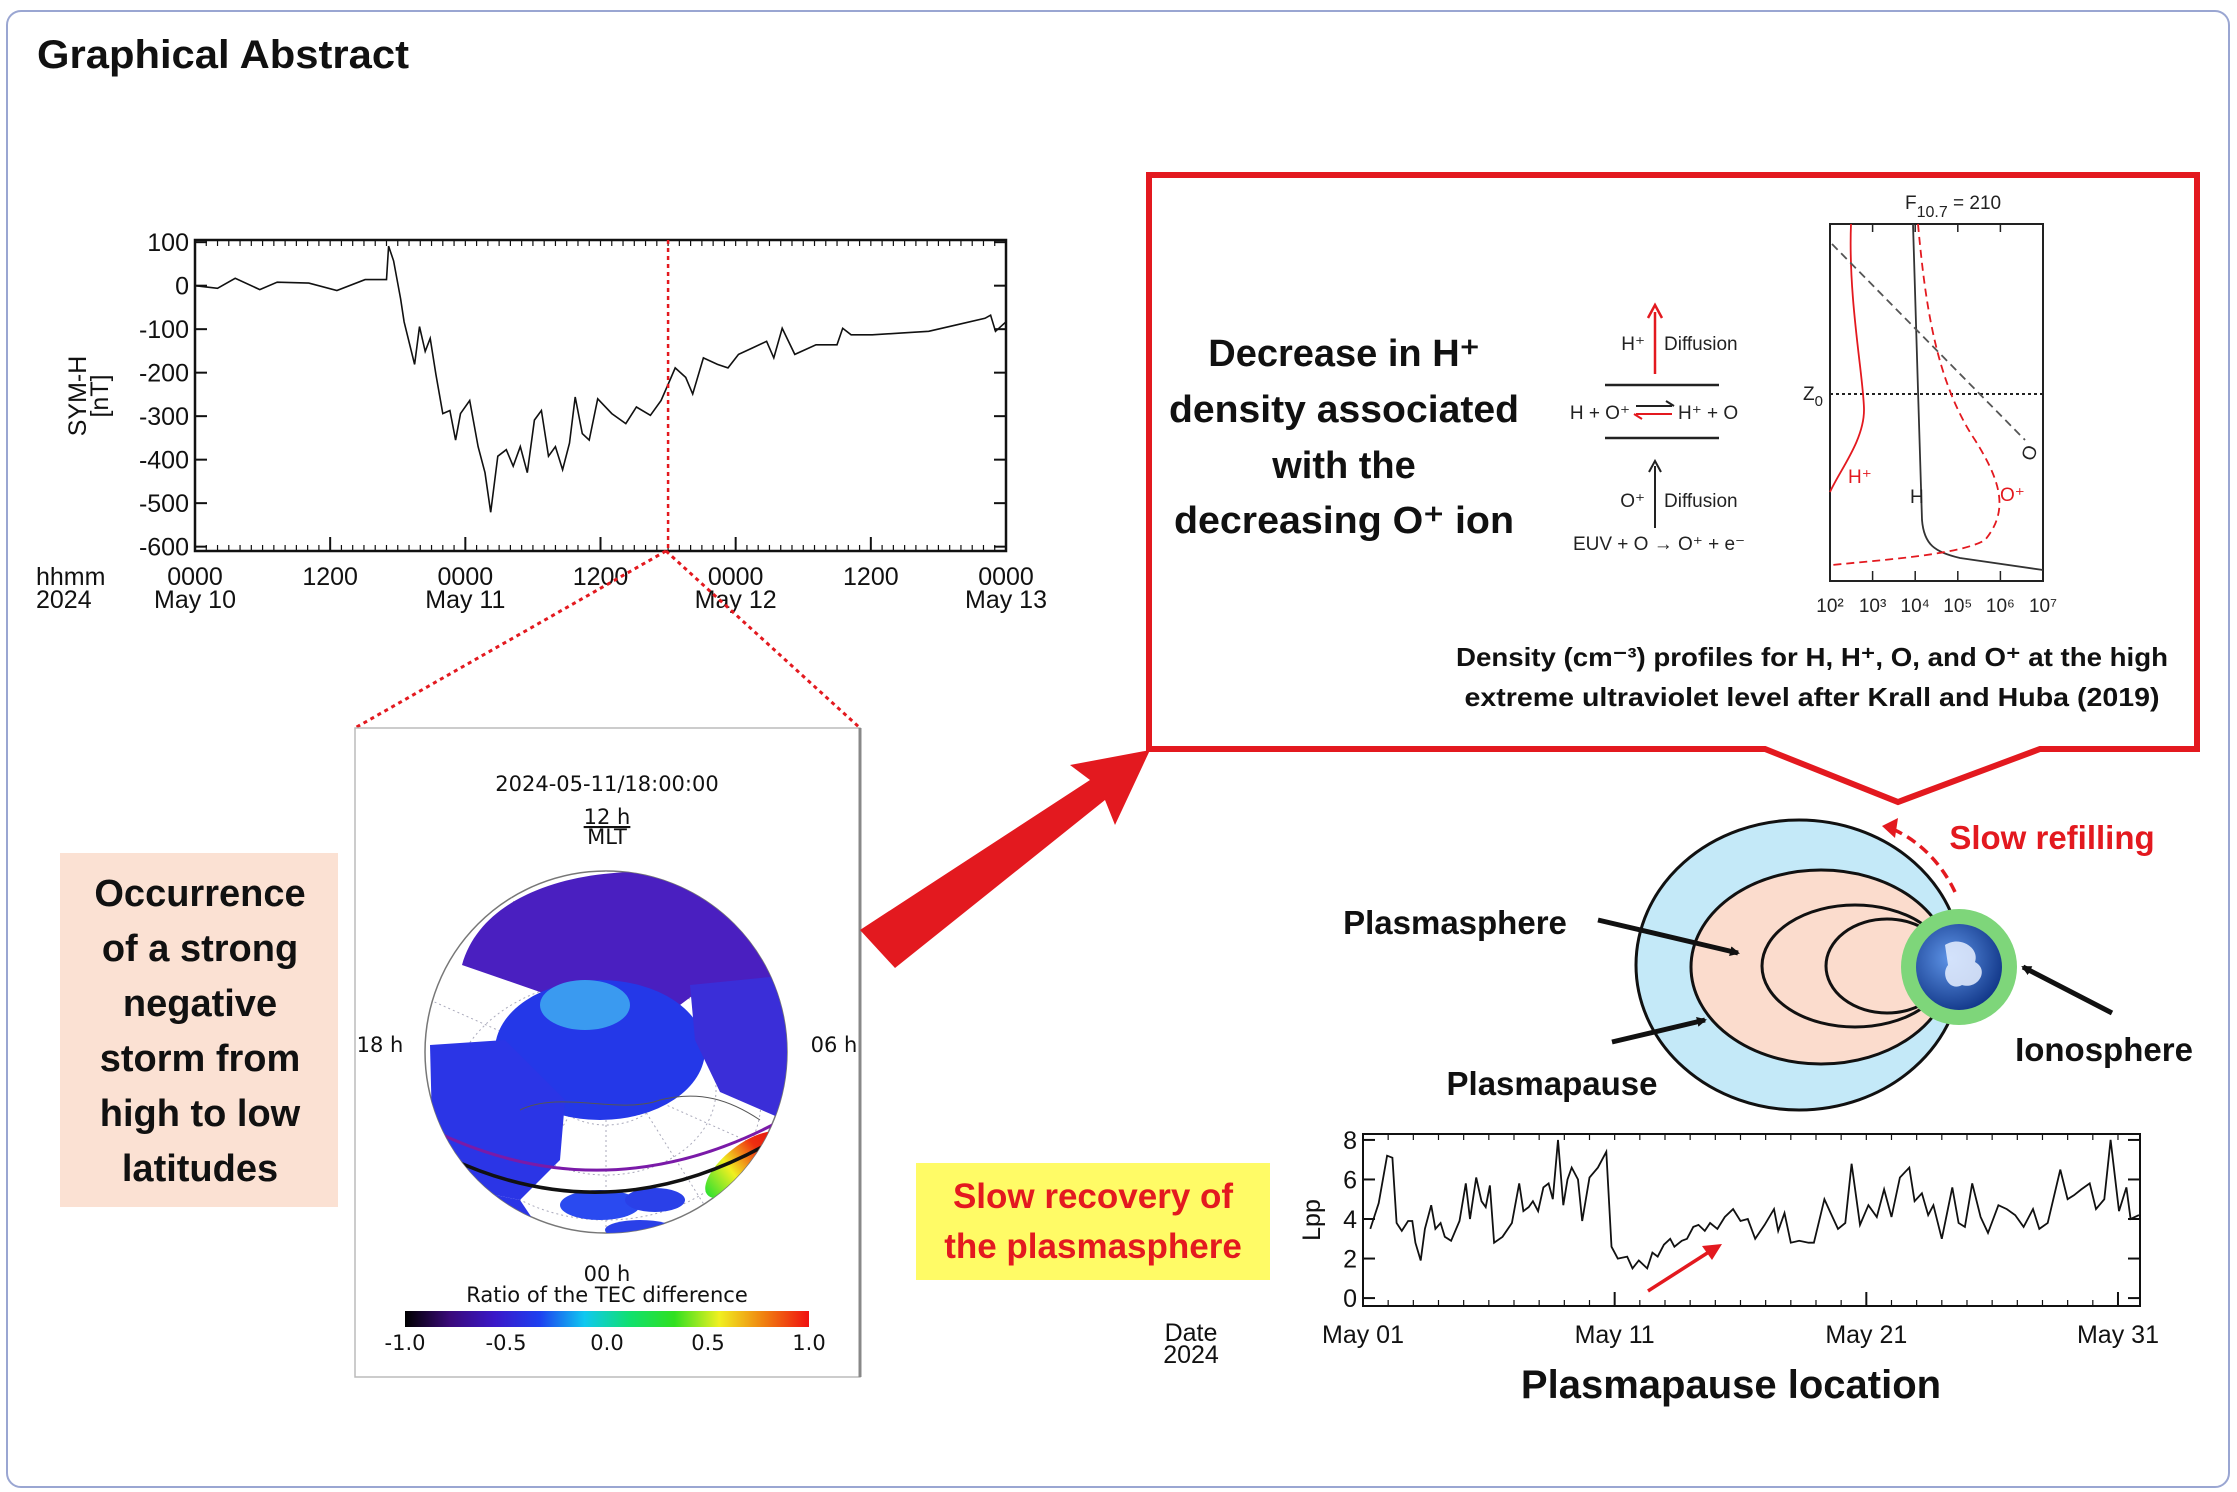 This screenshot has height=1492, width=2237. Describe the element at coordinates (1917, 497) in the screenshot. I see `h-curve-label: H` at that location.